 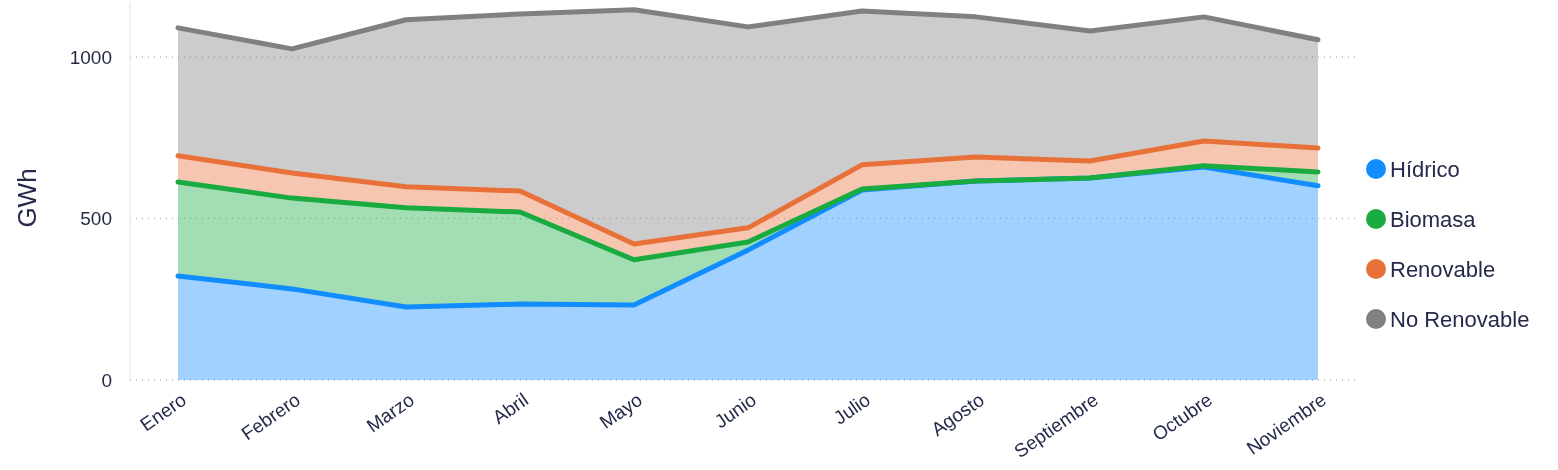 What do you see at coordinates (90, 57) in the screenshot?
I see `y-tick-label: 1000` at bounding box center [90, 57].